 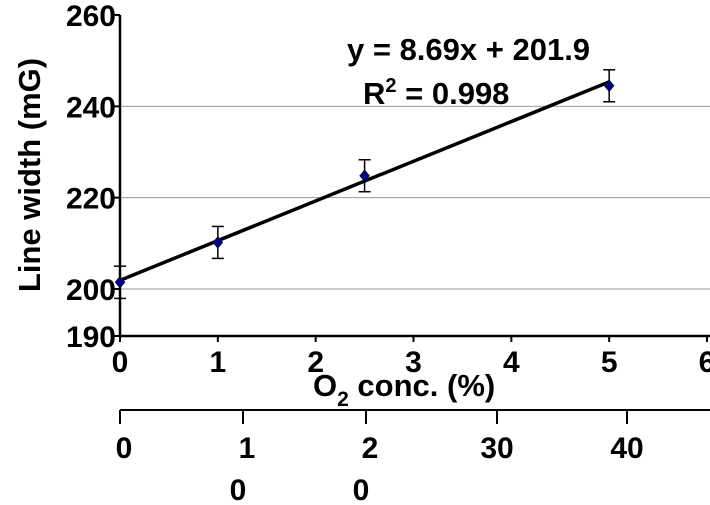 I want to click on secondary-tick-label: 40, so click(x=626, y=448).